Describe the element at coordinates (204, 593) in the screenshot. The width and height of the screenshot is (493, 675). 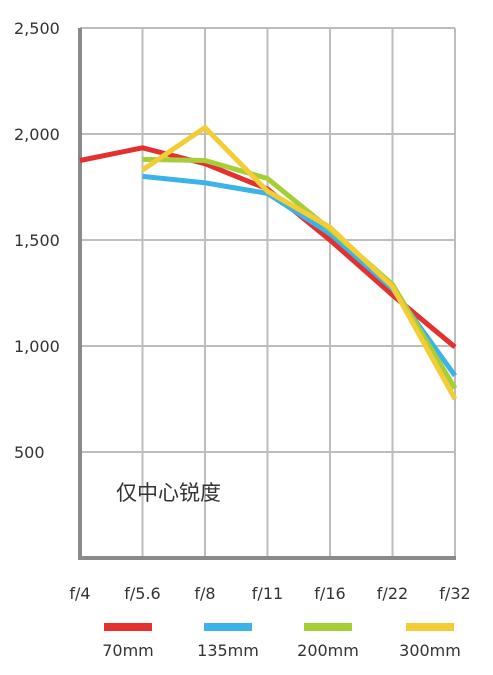
I see `x-tick-label: f/8` at that location.